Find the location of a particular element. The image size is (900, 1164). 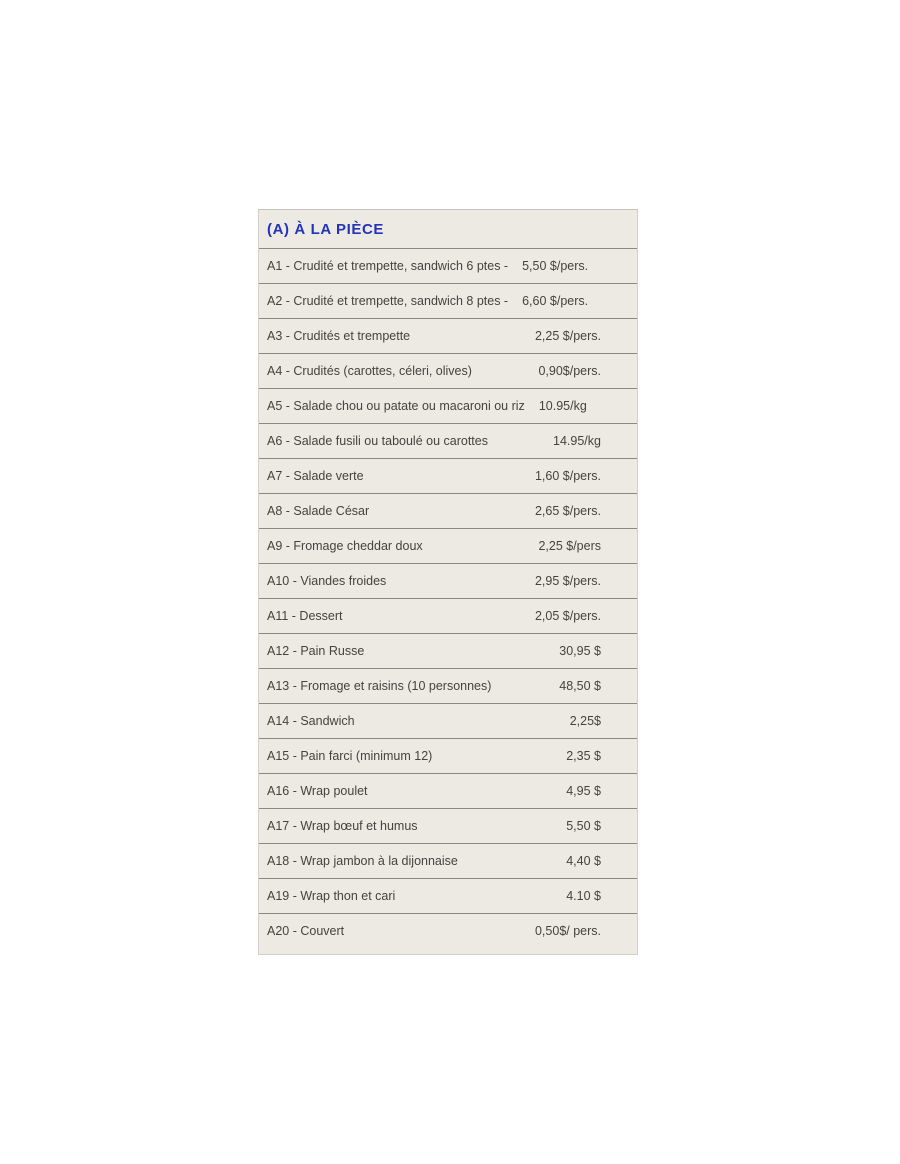

item-label: A13 - Fromage et raisins (10 personnes) is located at coordinates (379, 686).